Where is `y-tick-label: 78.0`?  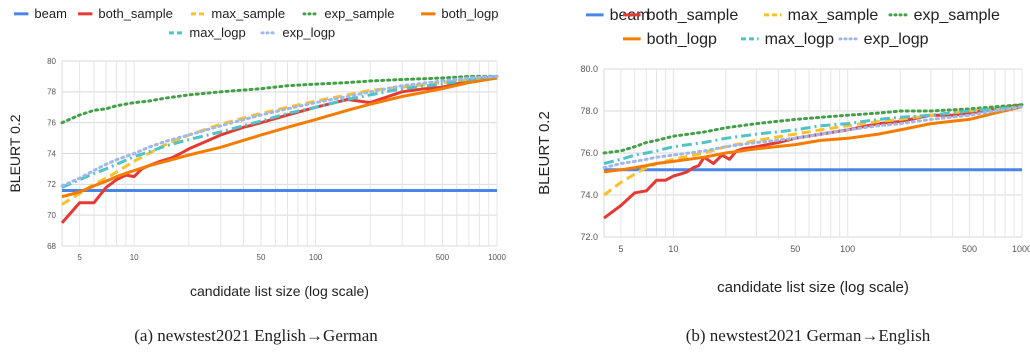 y-tick-label: 78.0 is located at coordinates (589, 111).